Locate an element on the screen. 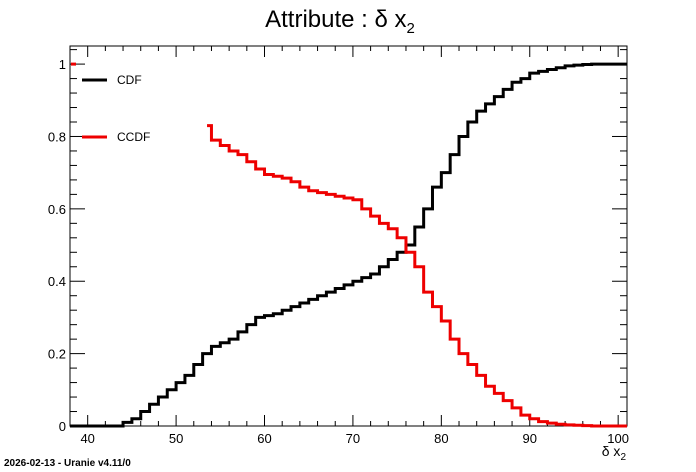  chart-title-subscript: 2 is located at coordinates (411, 28).